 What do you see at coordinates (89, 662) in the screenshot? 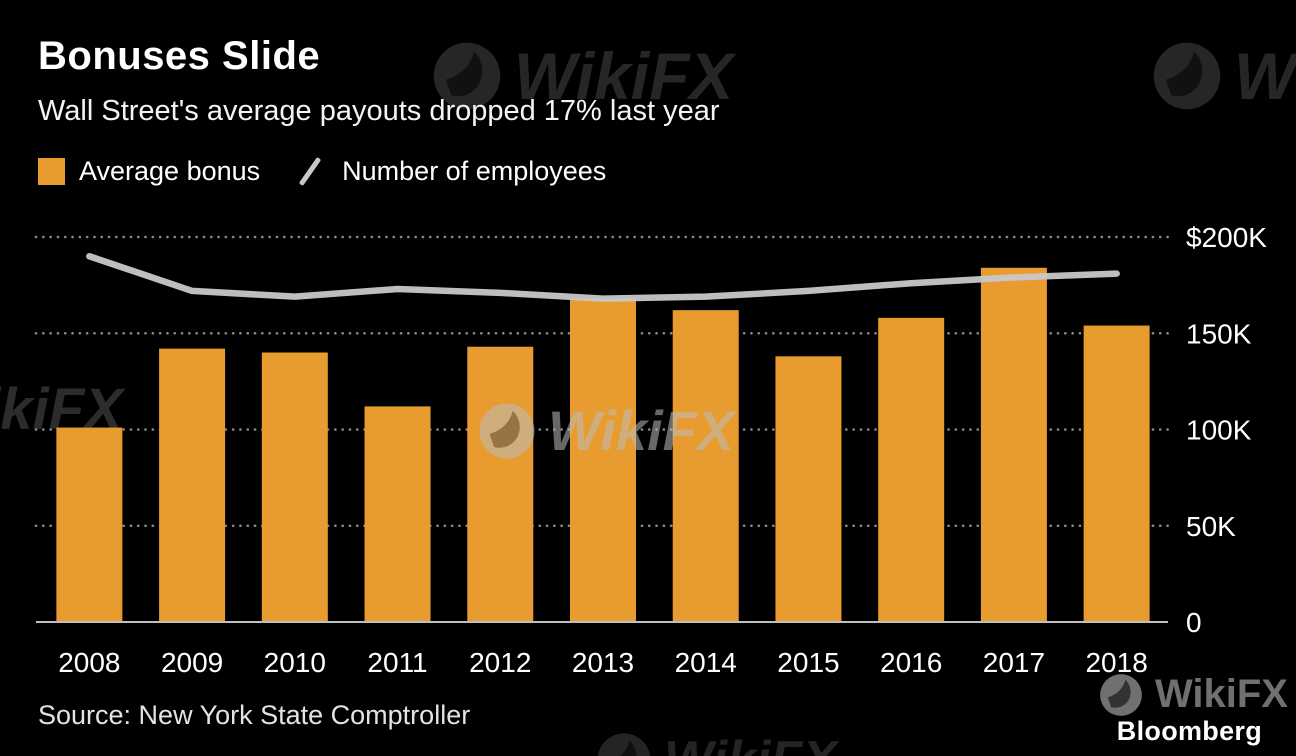
I see `x-axis-label: 2008` at bounding box center [89, 662].